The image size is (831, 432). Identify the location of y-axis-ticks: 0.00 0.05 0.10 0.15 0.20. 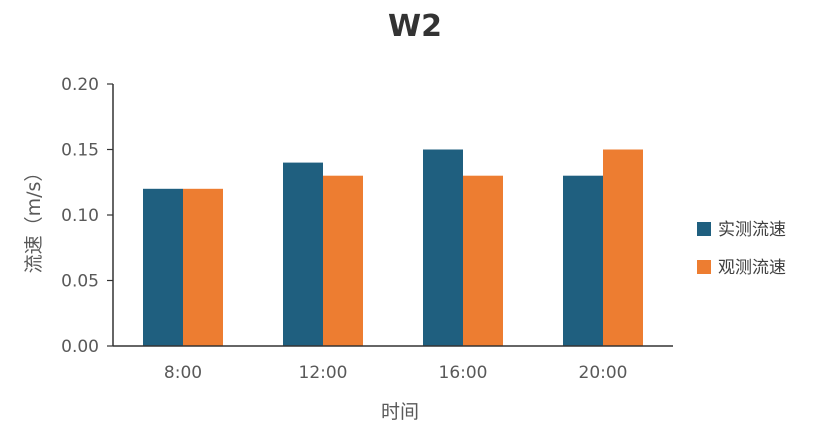
(87, 216).